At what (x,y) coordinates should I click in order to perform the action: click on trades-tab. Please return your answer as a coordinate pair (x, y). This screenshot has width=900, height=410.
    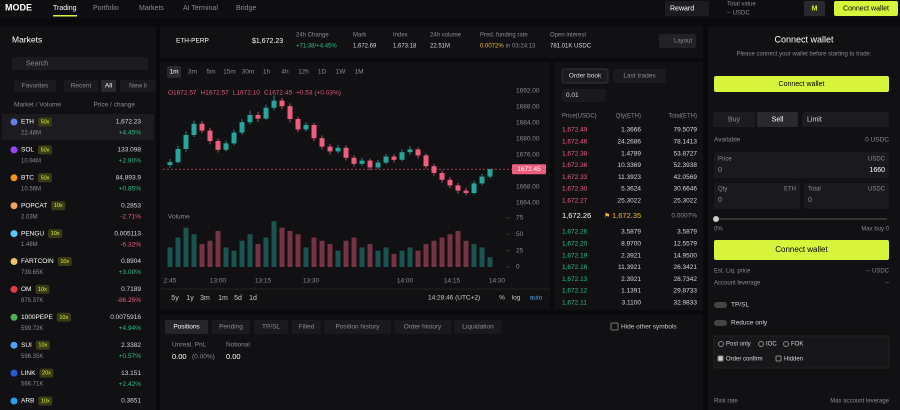
    Looking at the image, I should click on (639, 76).